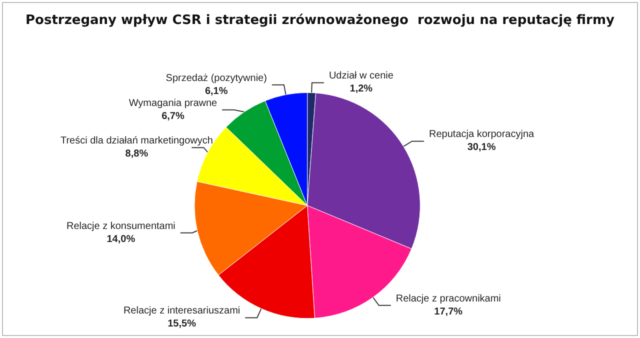 This screenshot has width=640, height=338. Describe the element at coordinates (481, 148) in the screenshot. I see `data-label: 30,1%` at that location.